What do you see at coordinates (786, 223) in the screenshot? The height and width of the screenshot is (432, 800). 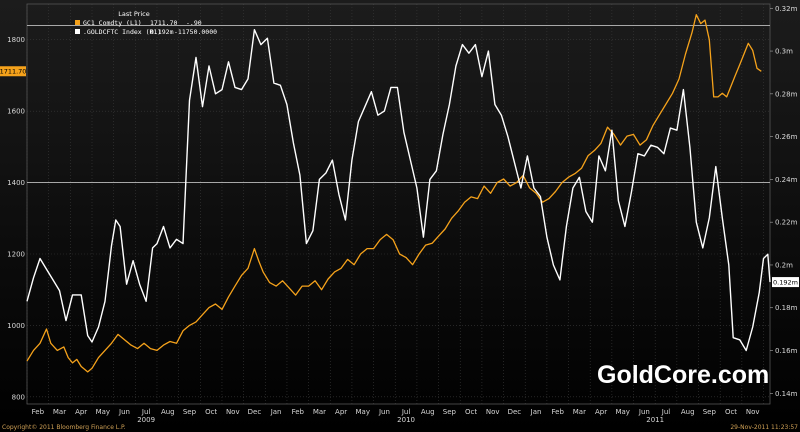 I see `right-tick-label: 0.22m` at bounding box center [786, 223].